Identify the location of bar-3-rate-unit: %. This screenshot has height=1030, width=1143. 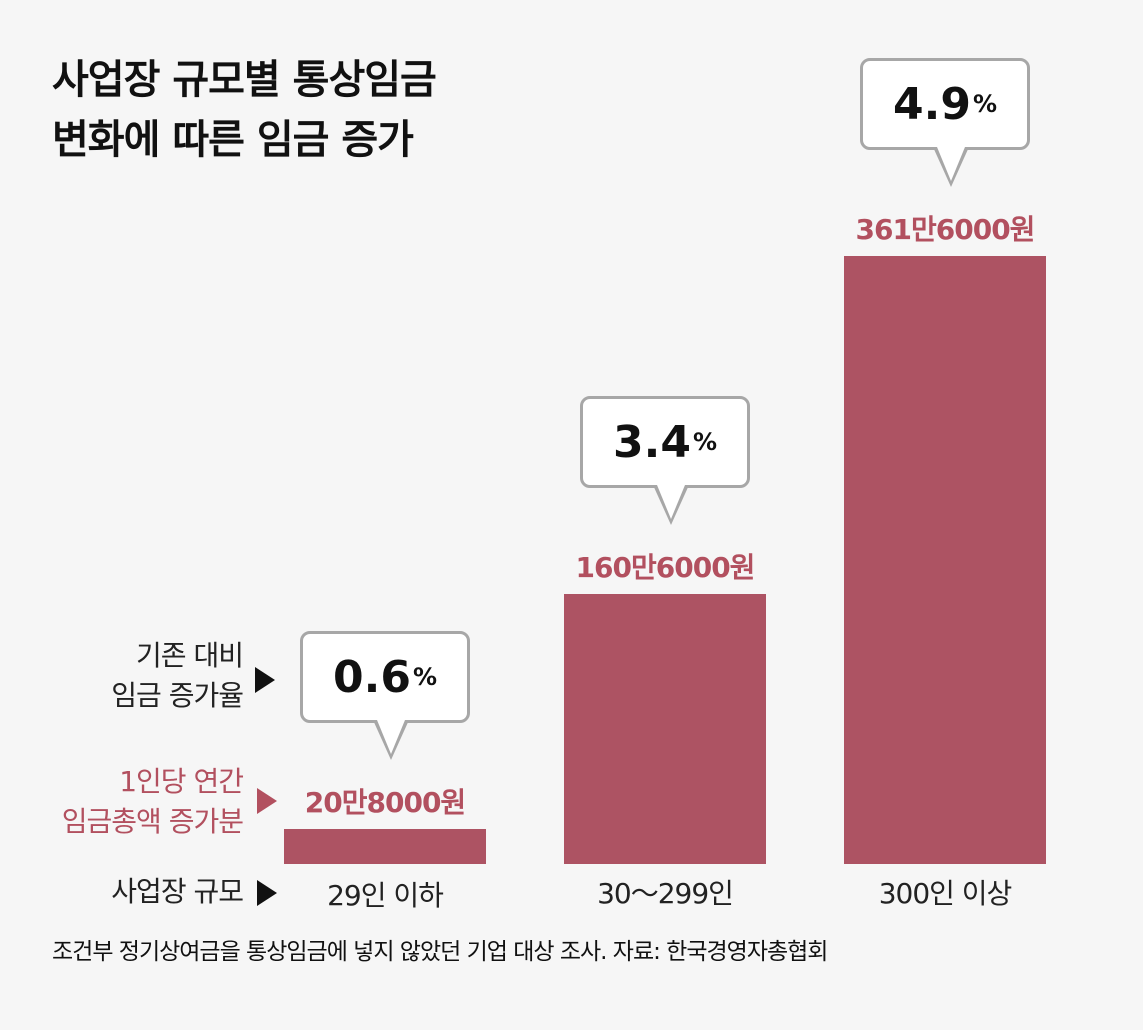
(984, 104).